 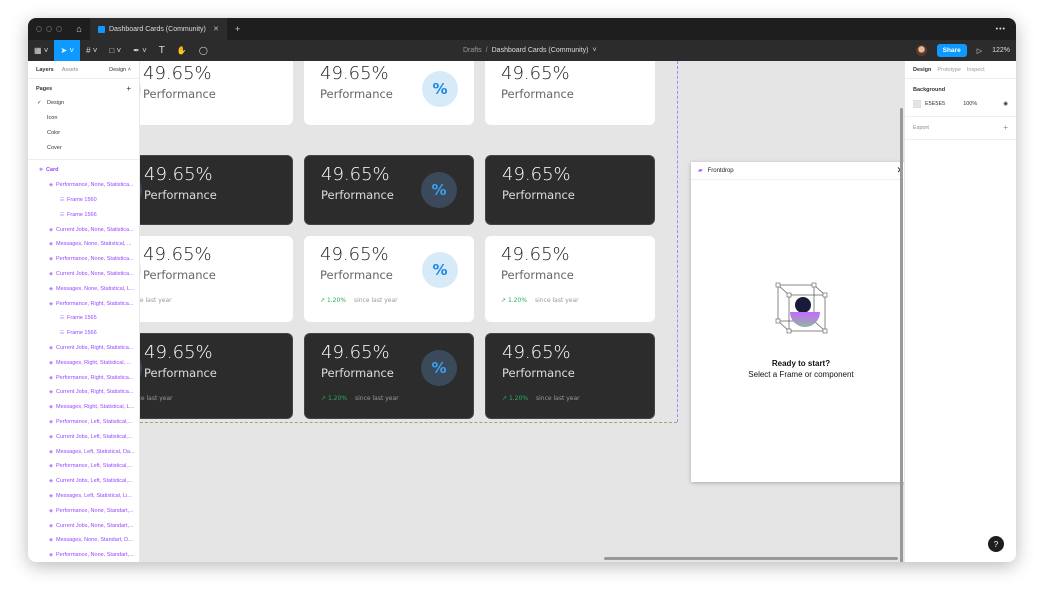 I want to click on more-icon: •••, so click(x=1000, y=29).